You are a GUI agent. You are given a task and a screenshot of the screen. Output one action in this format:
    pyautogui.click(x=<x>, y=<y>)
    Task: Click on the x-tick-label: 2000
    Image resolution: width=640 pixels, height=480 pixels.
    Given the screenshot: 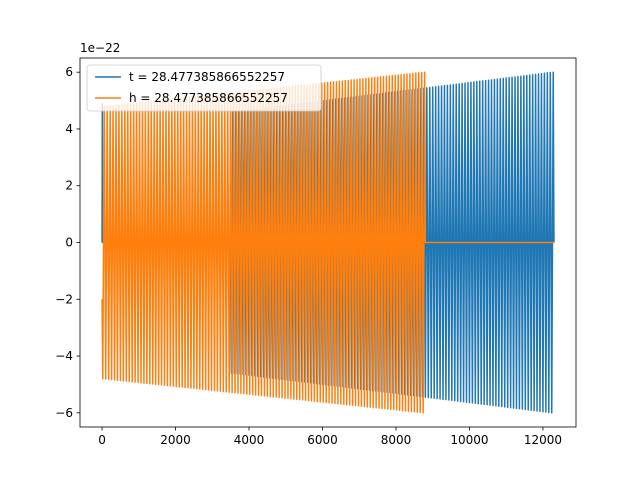 What is the action you would take?
    pyautogui.click(x=175, y=440)
    